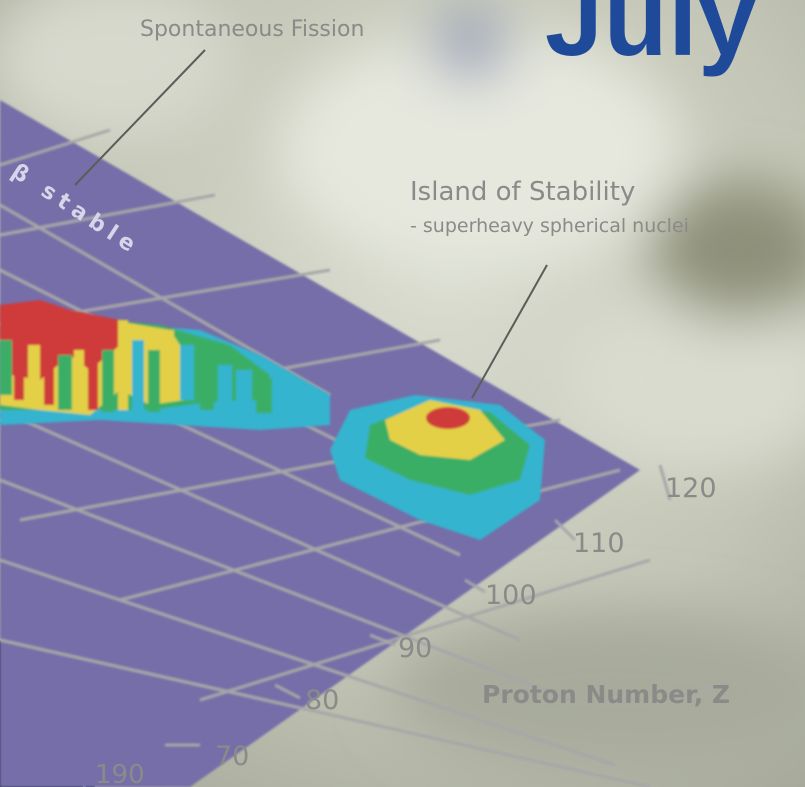 The width and height of the screenshot is (805, 787). Describe the element at coordinates (120, 773) in the screenshot. I see `neutron-tick-label: 190` at that location.